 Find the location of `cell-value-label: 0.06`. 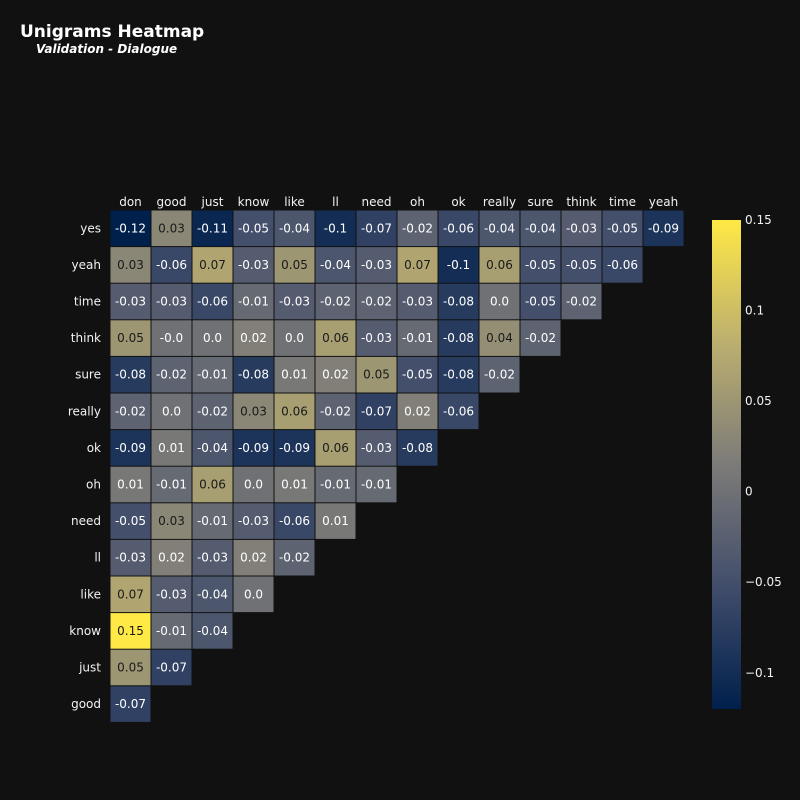

cell-value-label: 0.06 is located at coordinates (335, 338).